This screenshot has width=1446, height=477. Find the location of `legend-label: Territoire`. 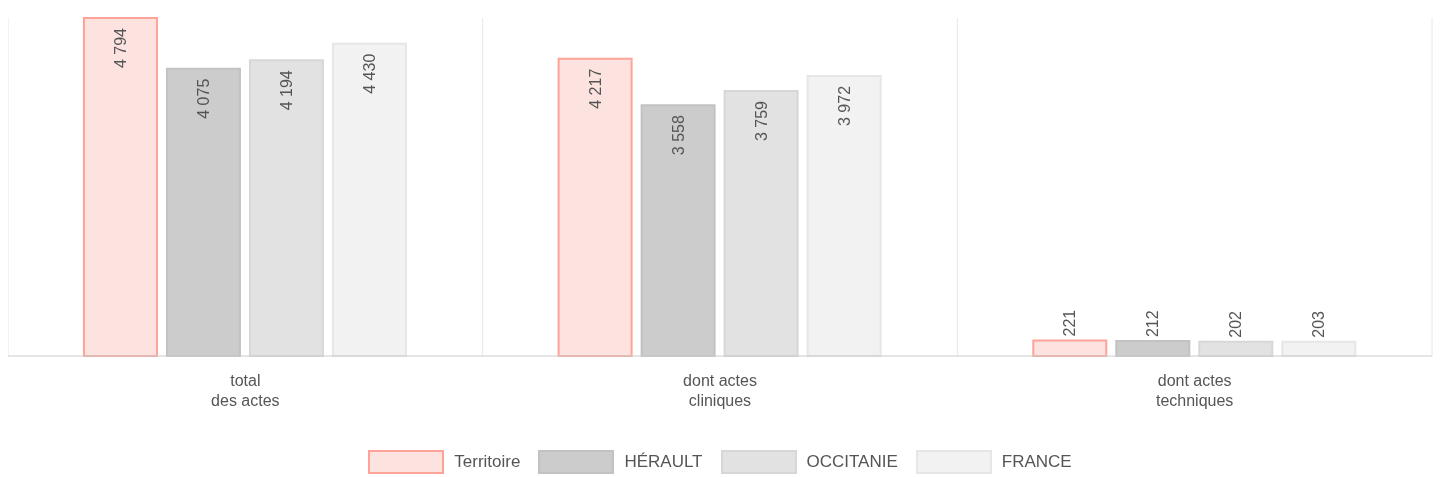

legend-label: Territoire is located at coordinates (487, 462).